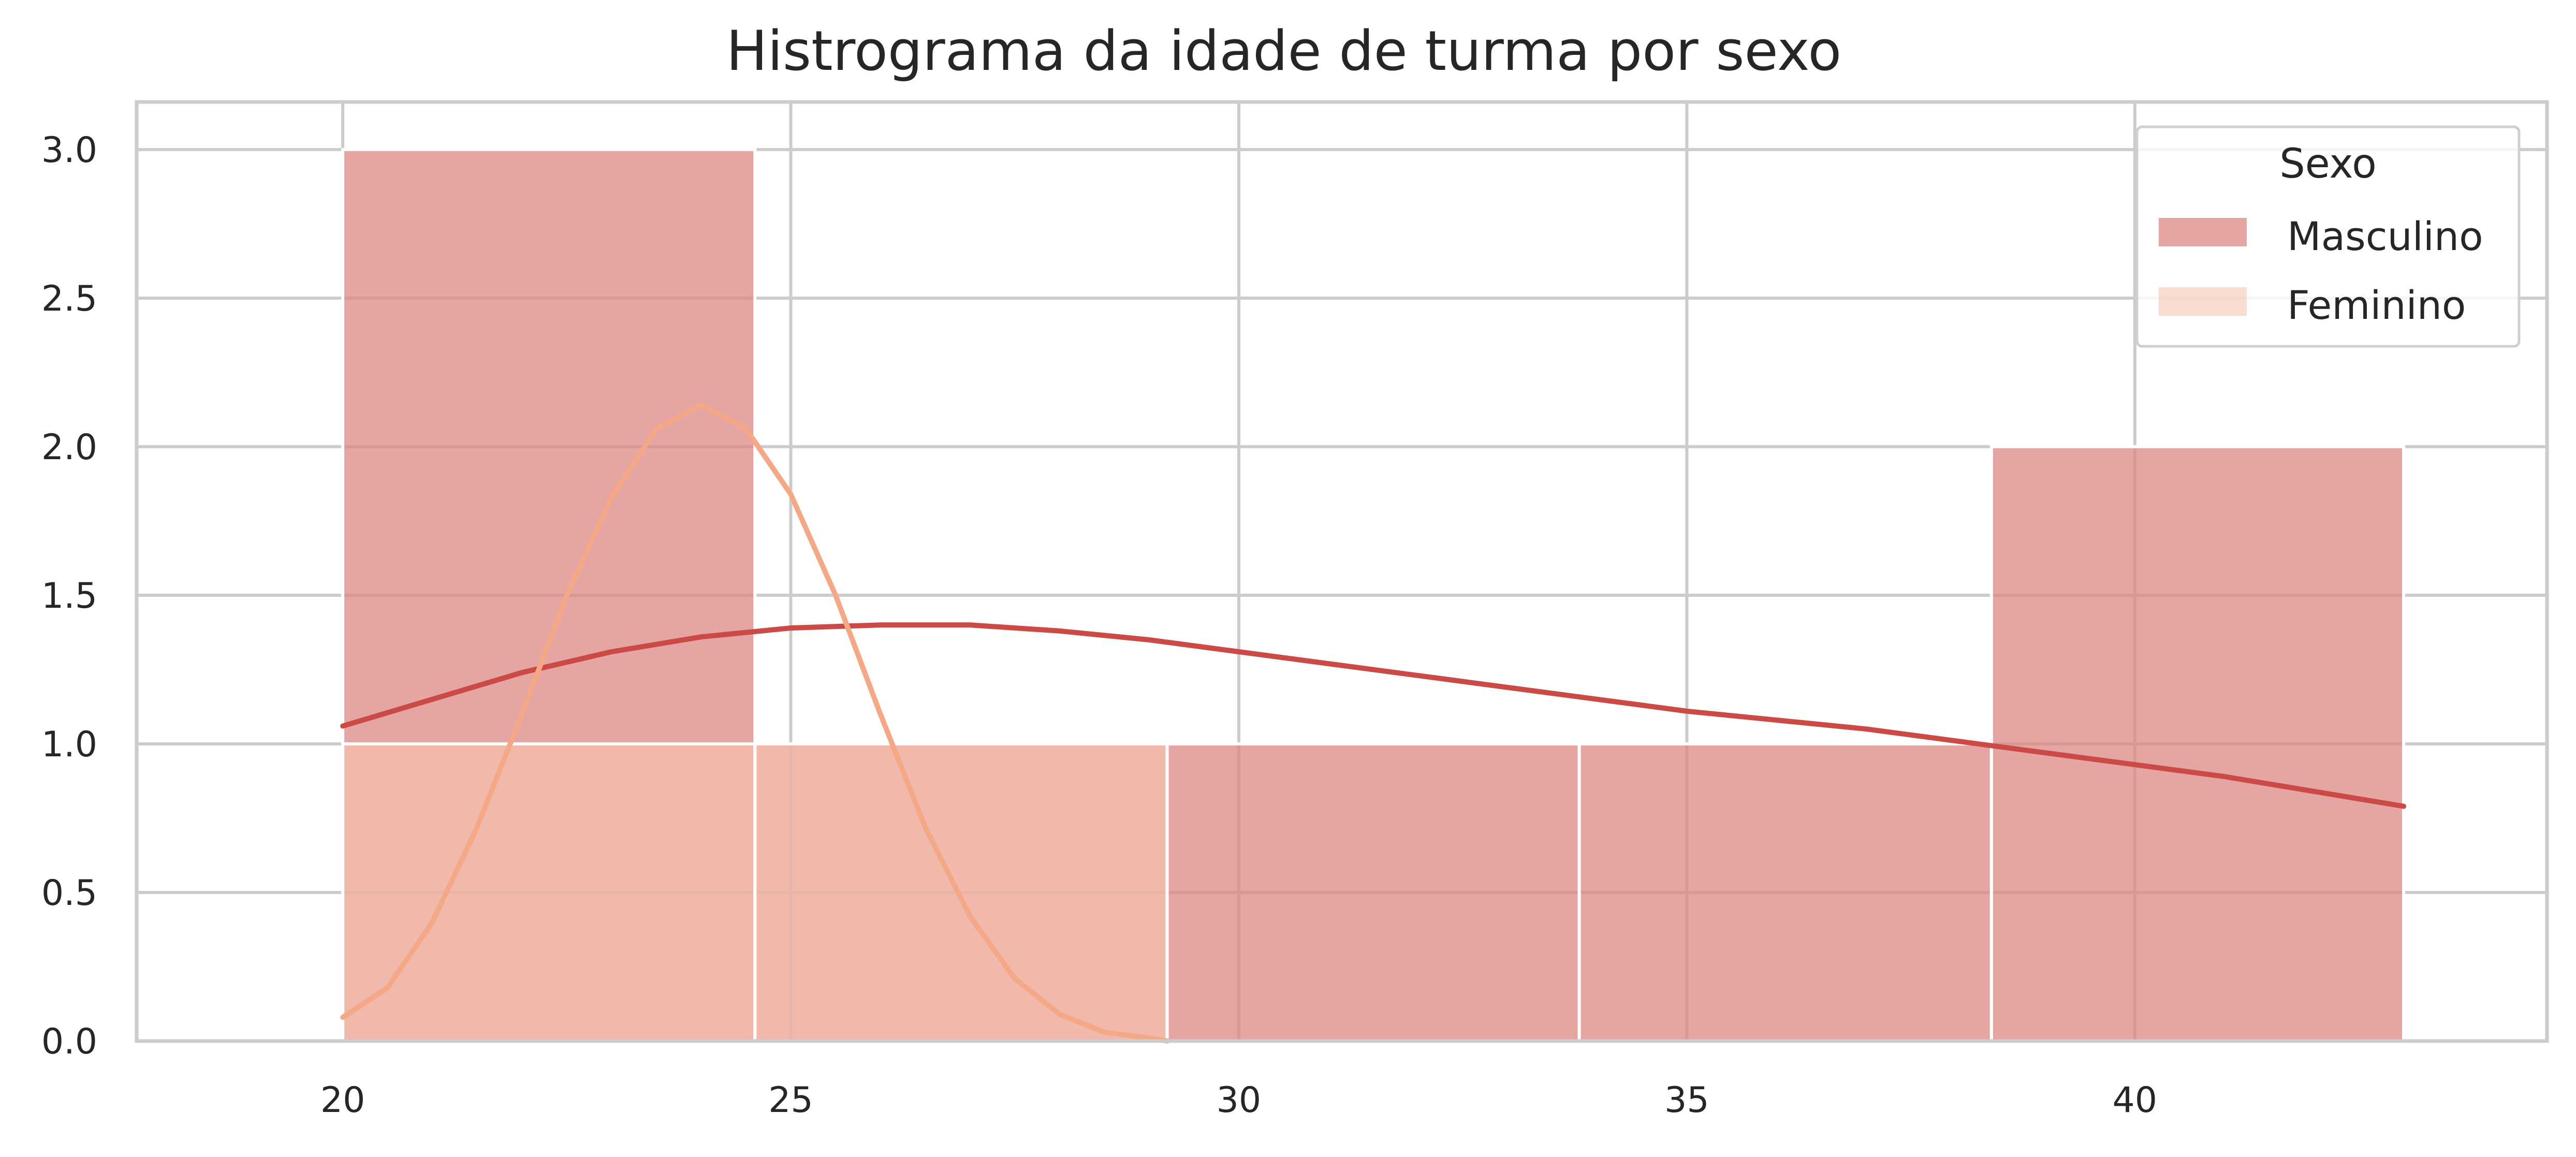 The width and height of the screenshot is (2576, 1157). What do you see at coordinates (2135, 1100) in the screenshot?
I see `x-tick-label: 40` at bounding box center [2135, 1100].